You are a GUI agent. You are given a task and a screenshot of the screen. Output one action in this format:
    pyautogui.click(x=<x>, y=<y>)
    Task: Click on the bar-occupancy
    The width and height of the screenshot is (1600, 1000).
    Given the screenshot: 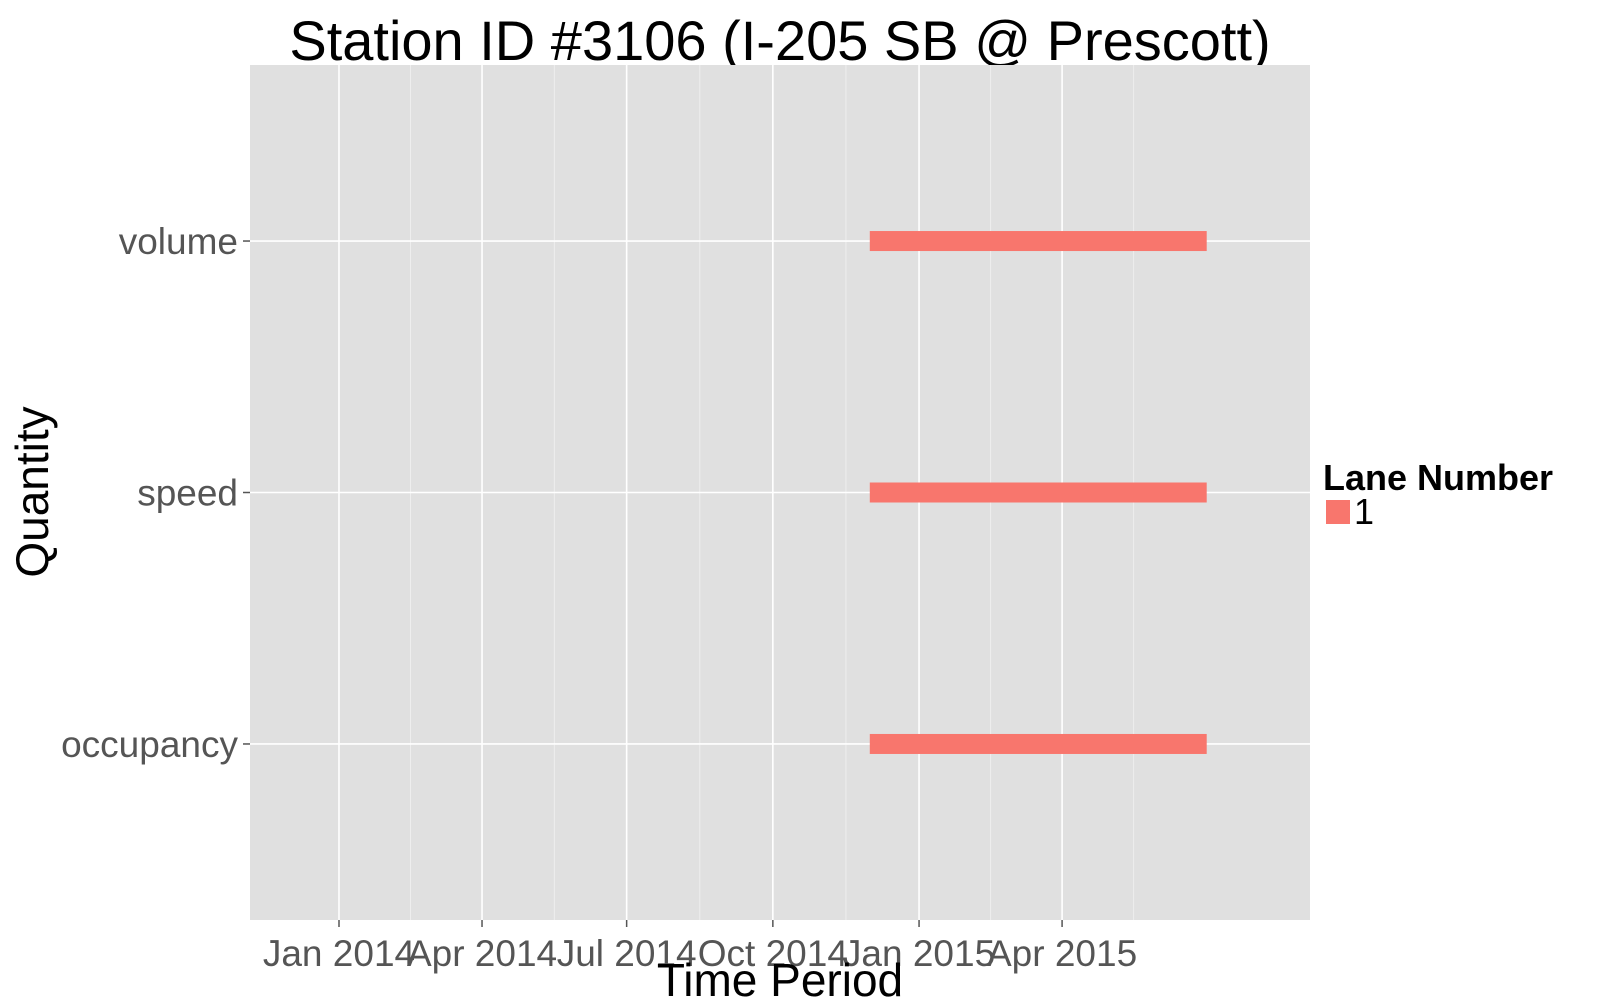 What is the action you would take?
    pyautogui.click(x=1038, y=743)
    